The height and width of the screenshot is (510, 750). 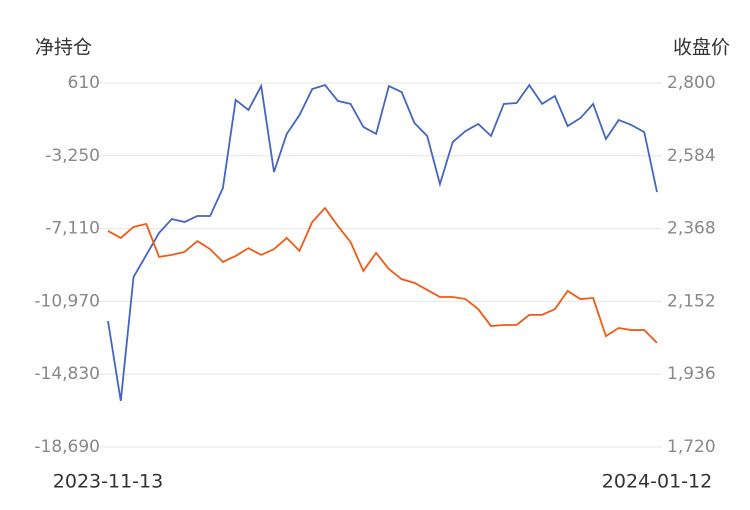 I want to click on y-tick-label: -18,690, so click(x=67, y=447).